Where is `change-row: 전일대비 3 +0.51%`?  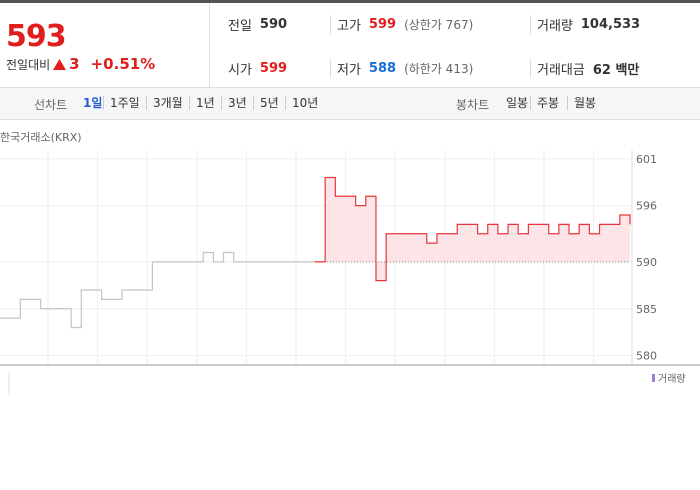
change-row: 전일대비 3 +0.51% is located at coordinates (80, 64).